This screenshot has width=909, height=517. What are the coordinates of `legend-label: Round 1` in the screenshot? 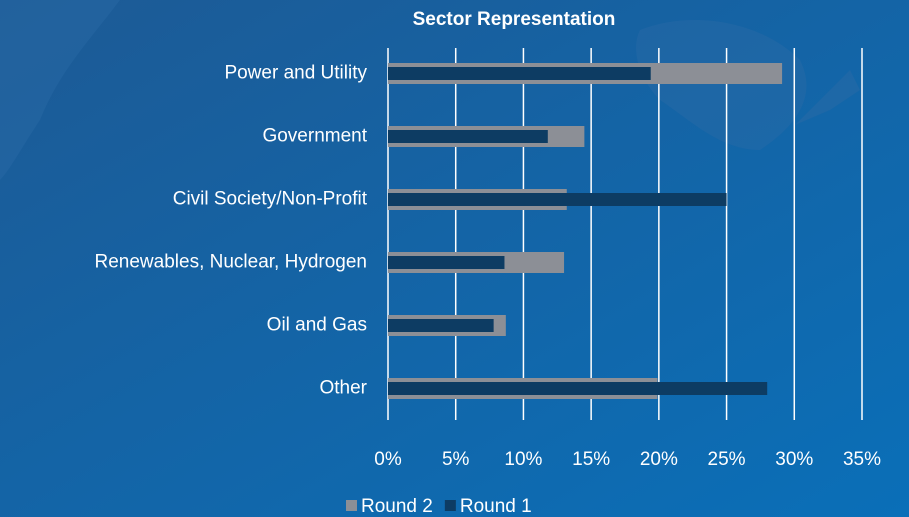 It's located at (496, 506).